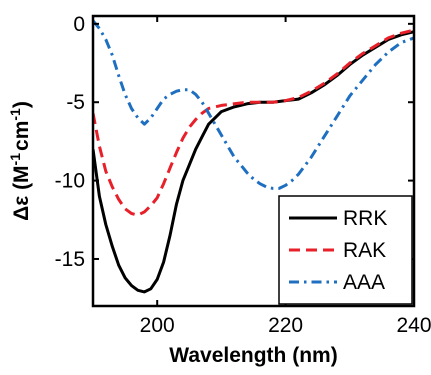 This screenshot has height=375, width=431. What do you see at coordinates (285, 325) in the screenshot?
I see `x-tick-label: 220` at bounding box center [285, 325].